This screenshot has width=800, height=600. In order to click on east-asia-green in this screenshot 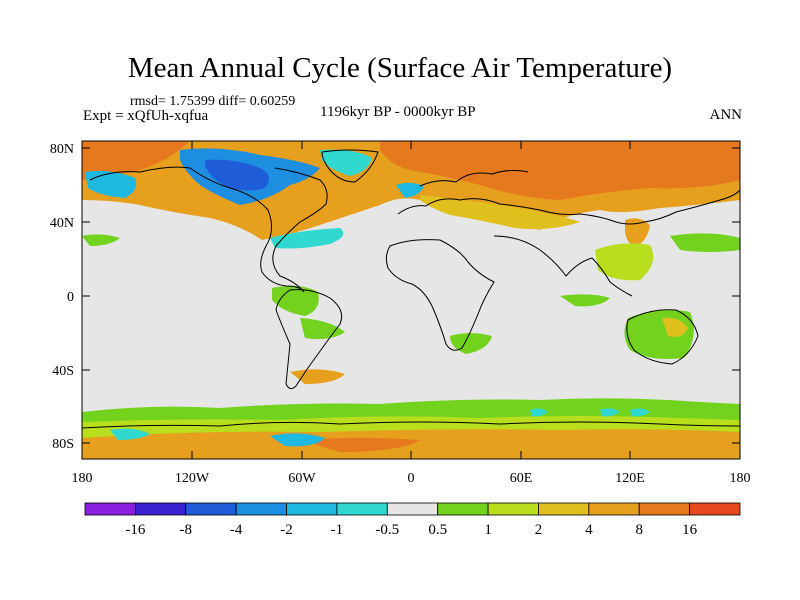, I will do `click(624, 262)`.